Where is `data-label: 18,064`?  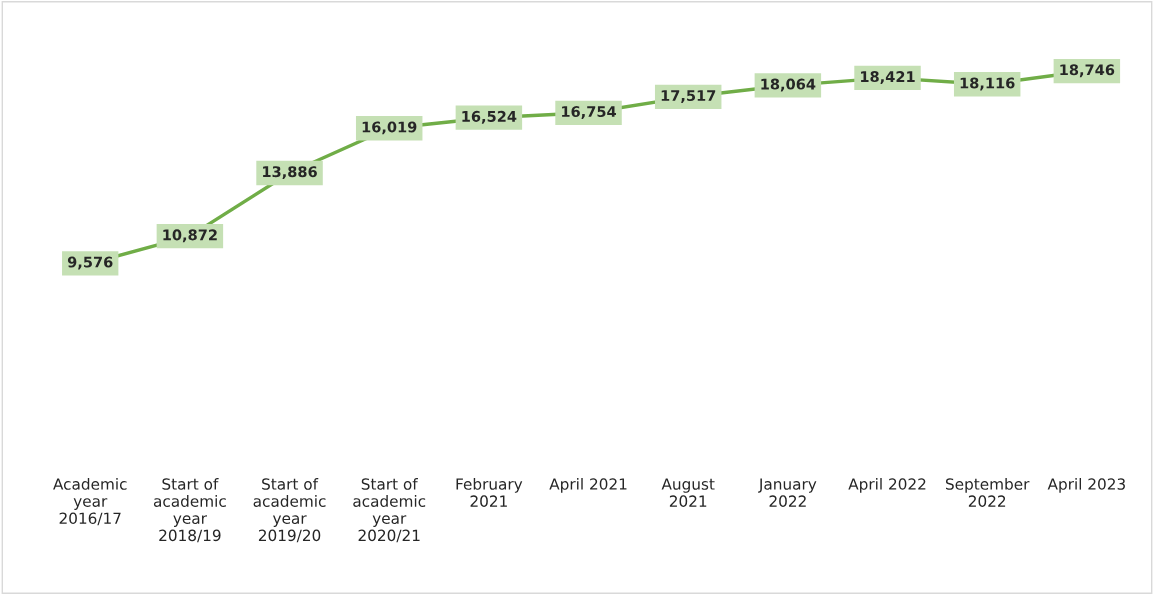 data-label: 18,064 is located at coordinates (788, 85).